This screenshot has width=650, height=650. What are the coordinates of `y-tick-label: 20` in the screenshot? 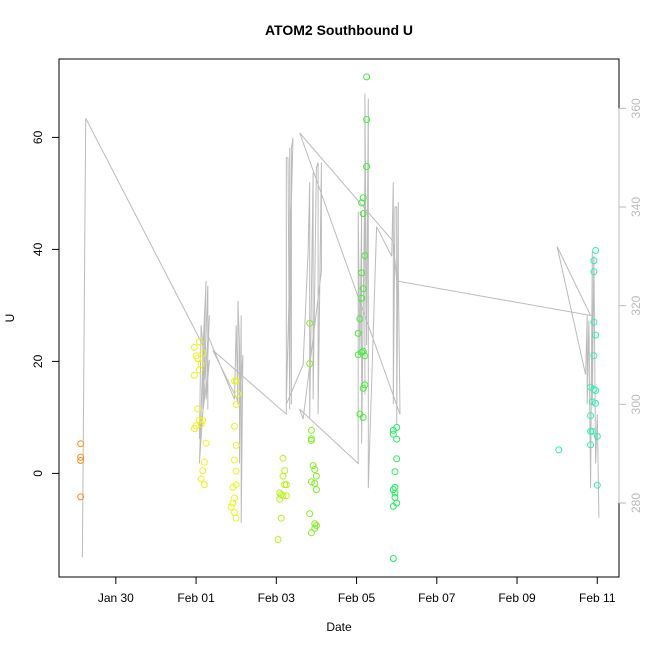 It's located at (38, 361).